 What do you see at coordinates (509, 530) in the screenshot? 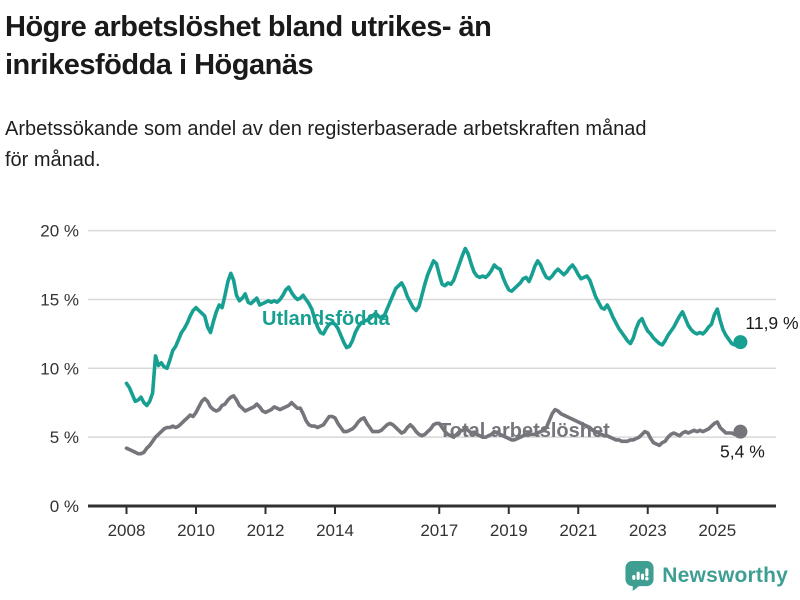
I see `x-axis-label: 2019` at bounding box center [509, 530].